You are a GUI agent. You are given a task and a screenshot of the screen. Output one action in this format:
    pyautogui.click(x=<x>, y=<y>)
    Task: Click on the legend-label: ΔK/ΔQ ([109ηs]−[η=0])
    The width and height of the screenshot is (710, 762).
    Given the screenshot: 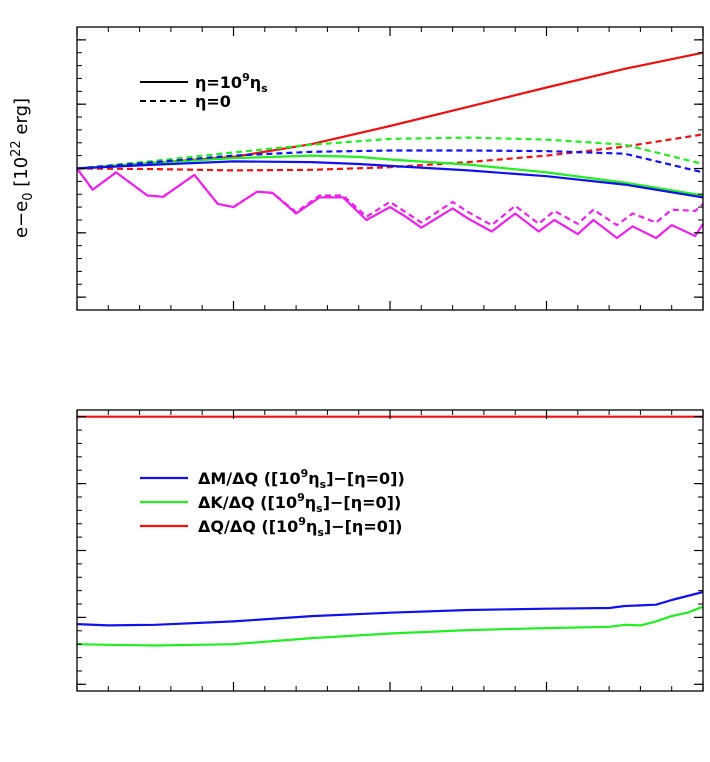 What is the action you would take?
    pyautogui.click(x=299, y=503)
    